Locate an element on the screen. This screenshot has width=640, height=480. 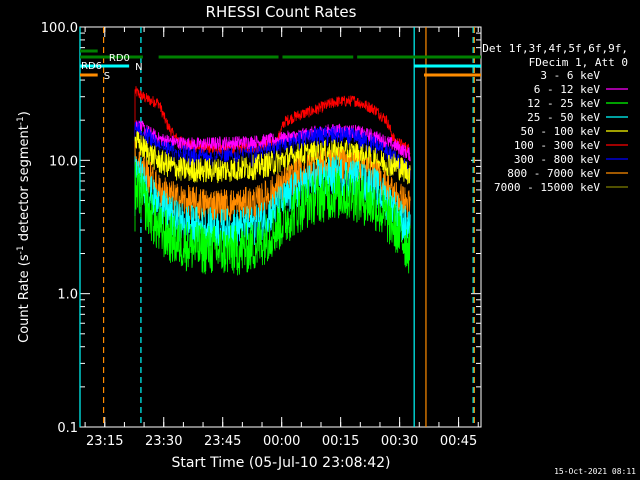
legend-entry-label: 800 - 7000 keV is located at coordinates (553, 173).